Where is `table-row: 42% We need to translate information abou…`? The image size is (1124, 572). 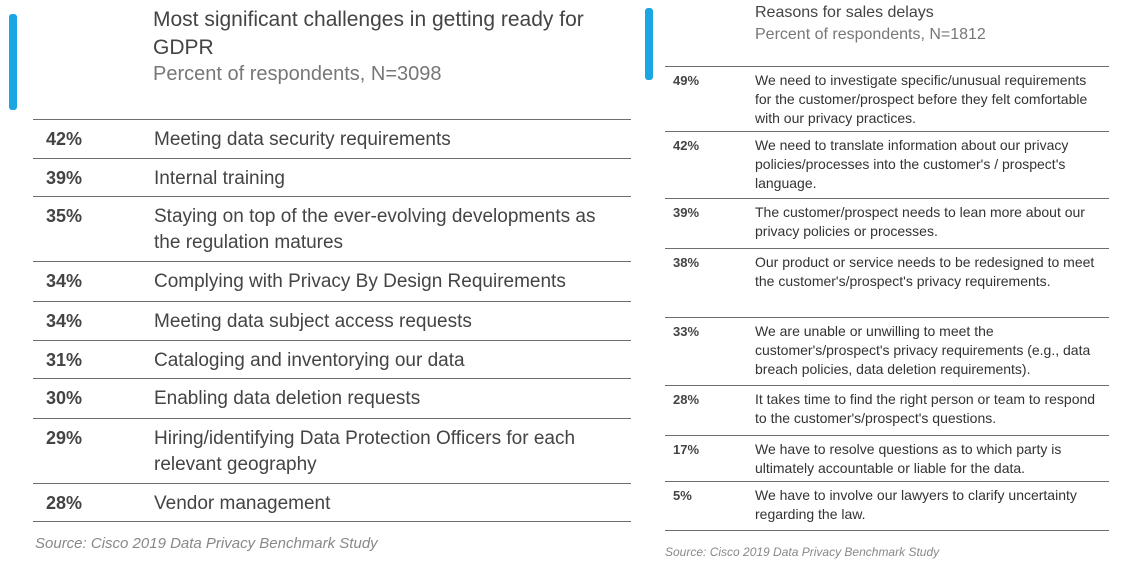 table-row: 42% We need to translate information abou… is located at coordinates (887, 164).